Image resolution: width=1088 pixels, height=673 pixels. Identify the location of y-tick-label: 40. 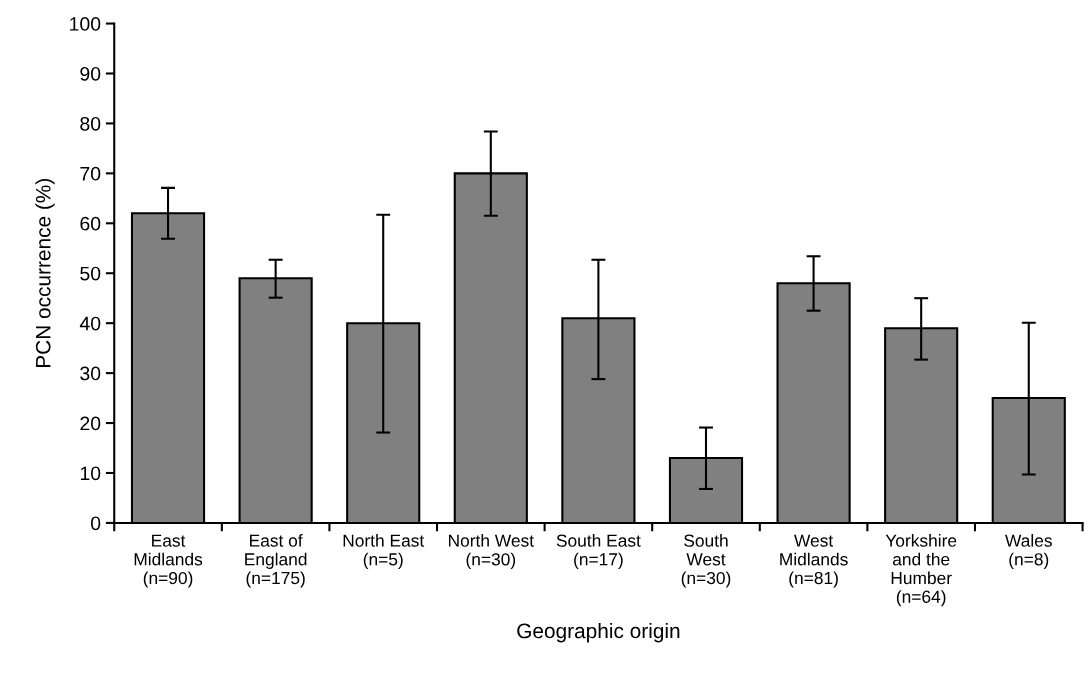
(90, 323).